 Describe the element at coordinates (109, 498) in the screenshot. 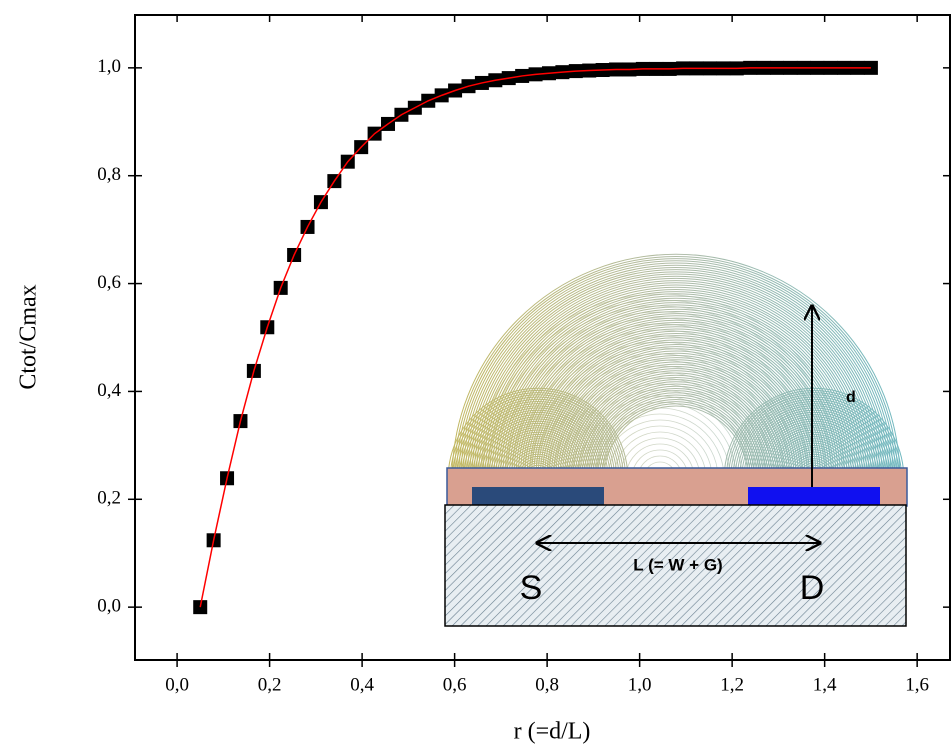

I see `y-tick-label: 0,2` at that location.